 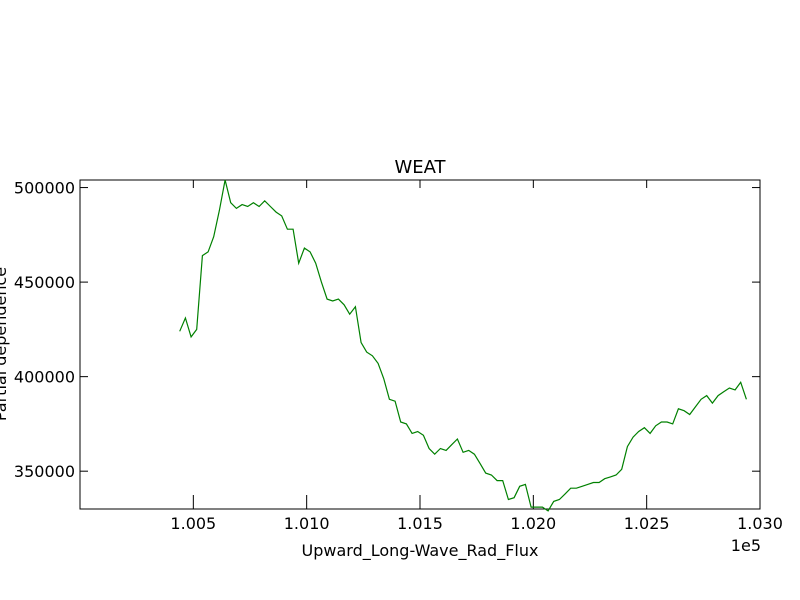 I want to click on x-axis-offset-label: 1e5, so click(x=746, y=545).